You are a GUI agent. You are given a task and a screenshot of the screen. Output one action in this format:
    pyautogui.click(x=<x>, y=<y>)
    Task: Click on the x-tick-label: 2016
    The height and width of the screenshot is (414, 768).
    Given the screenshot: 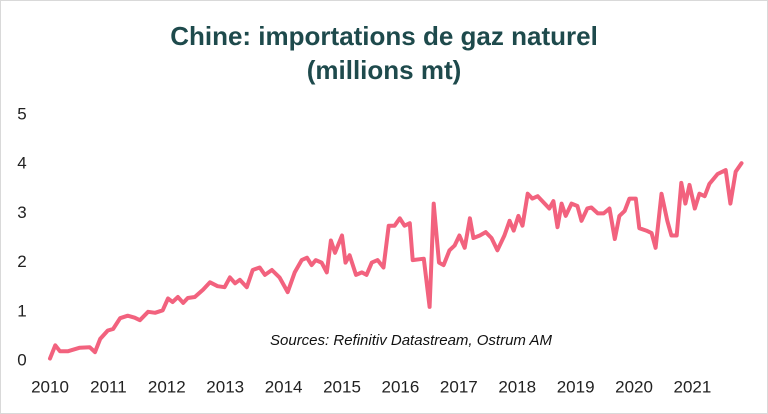 What is the action you would take?
    pyautogui.click(x=401, y=386)
    